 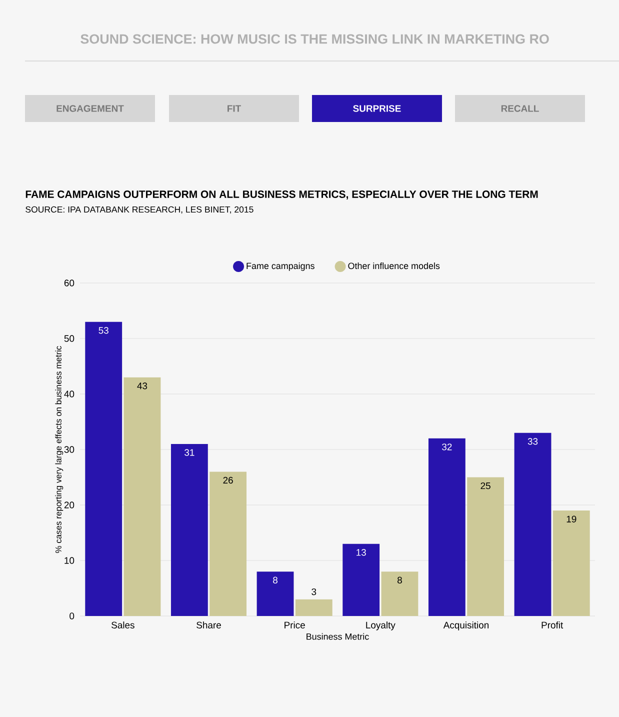 I want to click on x-axis-title: Business Metric, so click(x=337, y=636).